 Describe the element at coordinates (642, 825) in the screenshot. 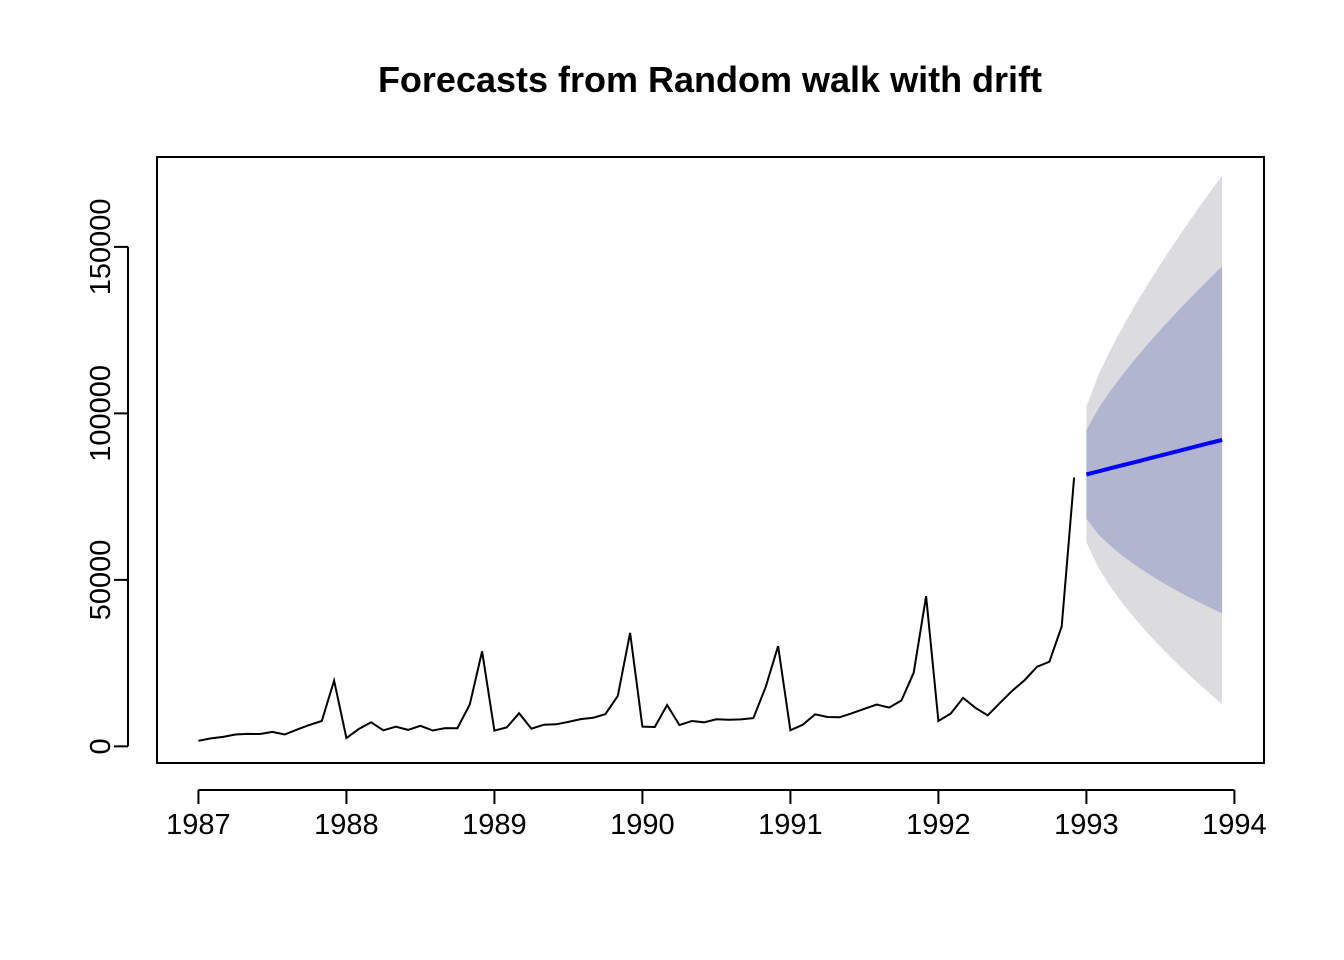

I see `x-tick-label: 1990` at that location.